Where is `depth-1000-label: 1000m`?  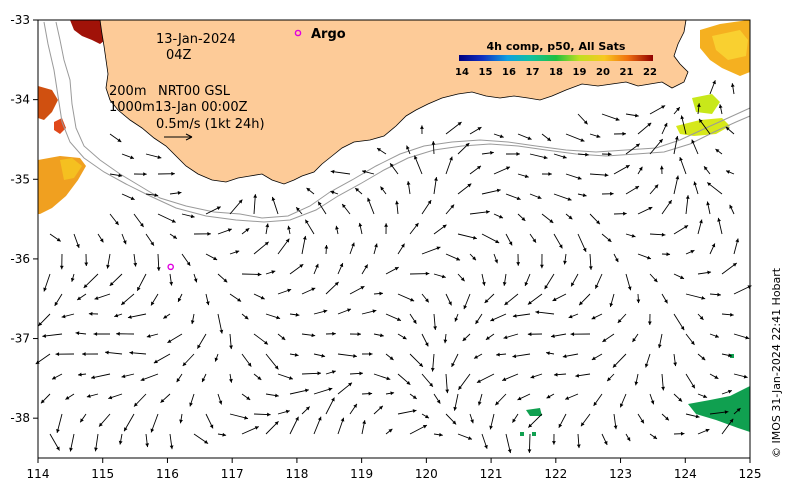
depth-1000-label: 1000m is located at coordinates (132, 107).